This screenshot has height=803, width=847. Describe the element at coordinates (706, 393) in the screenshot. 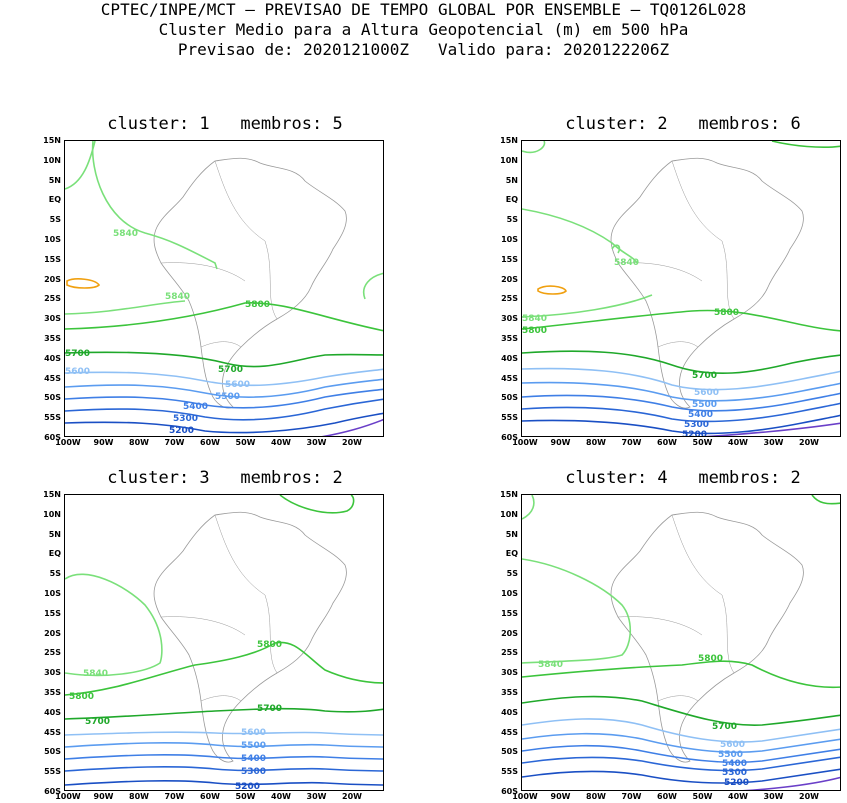

I see `contour-label: 5600` at that location.